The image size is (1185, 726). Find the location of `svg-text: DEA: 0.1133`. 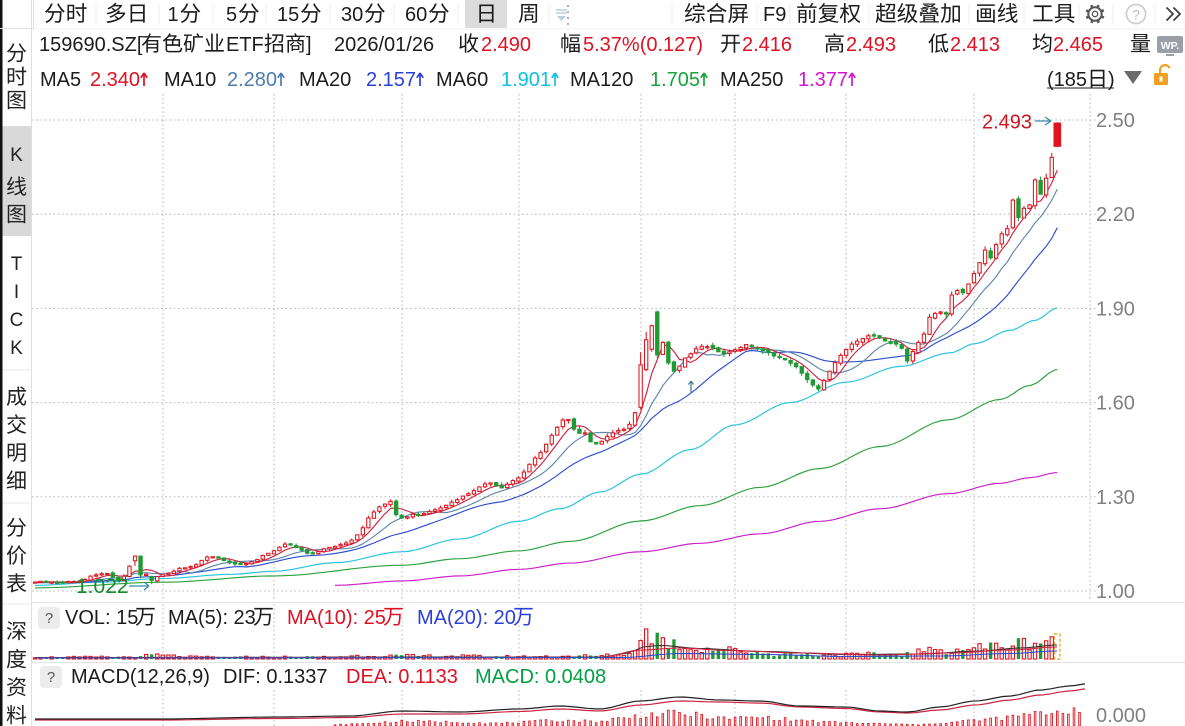

svg-text: DEA: 0.1133 is located at coordinates (402, 677).